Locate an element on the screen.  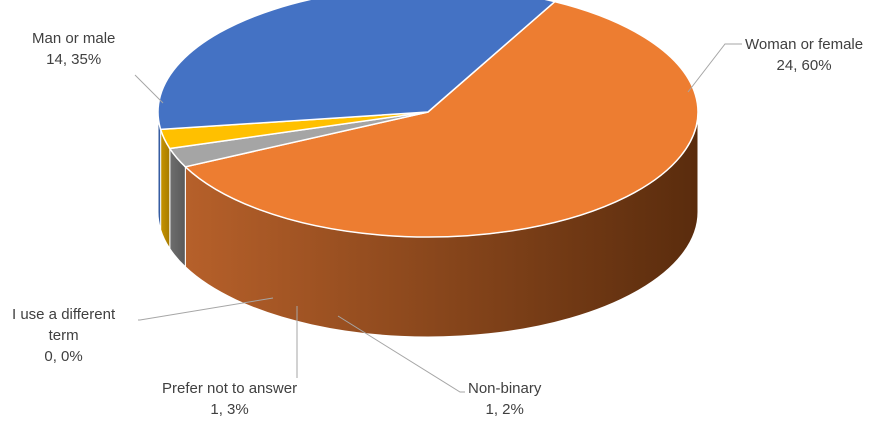
slice-label-value: 1, 2% is located at coordinates (504, 409).